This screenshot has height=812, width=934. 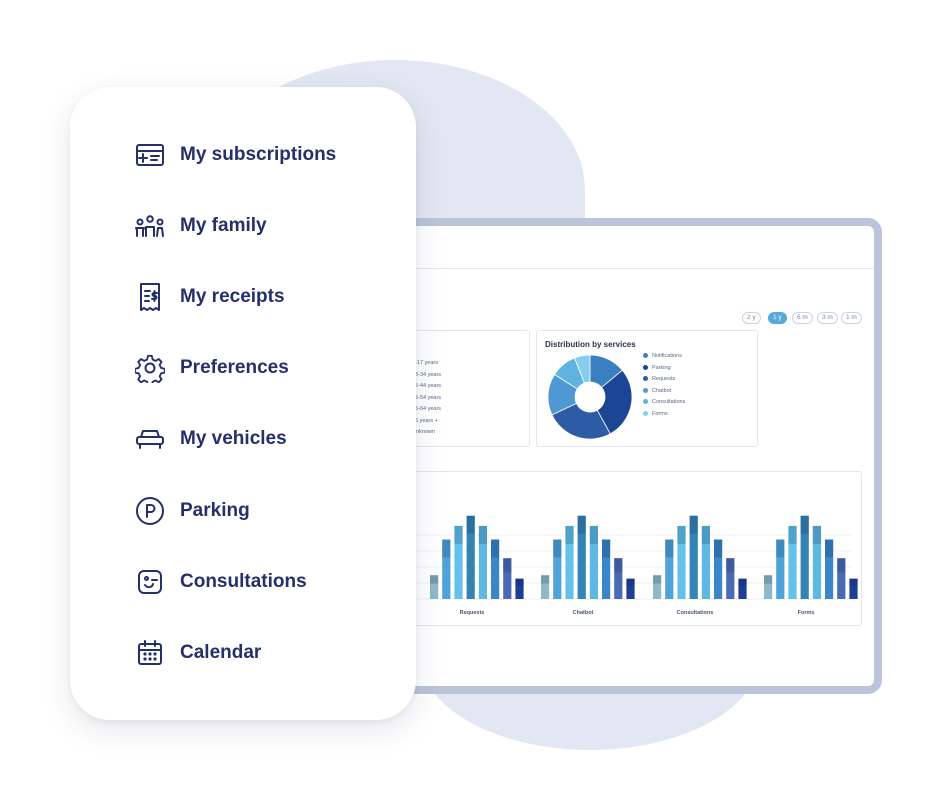 I want to click on menu-label: My subscriptions, so click(x=258, y=154).